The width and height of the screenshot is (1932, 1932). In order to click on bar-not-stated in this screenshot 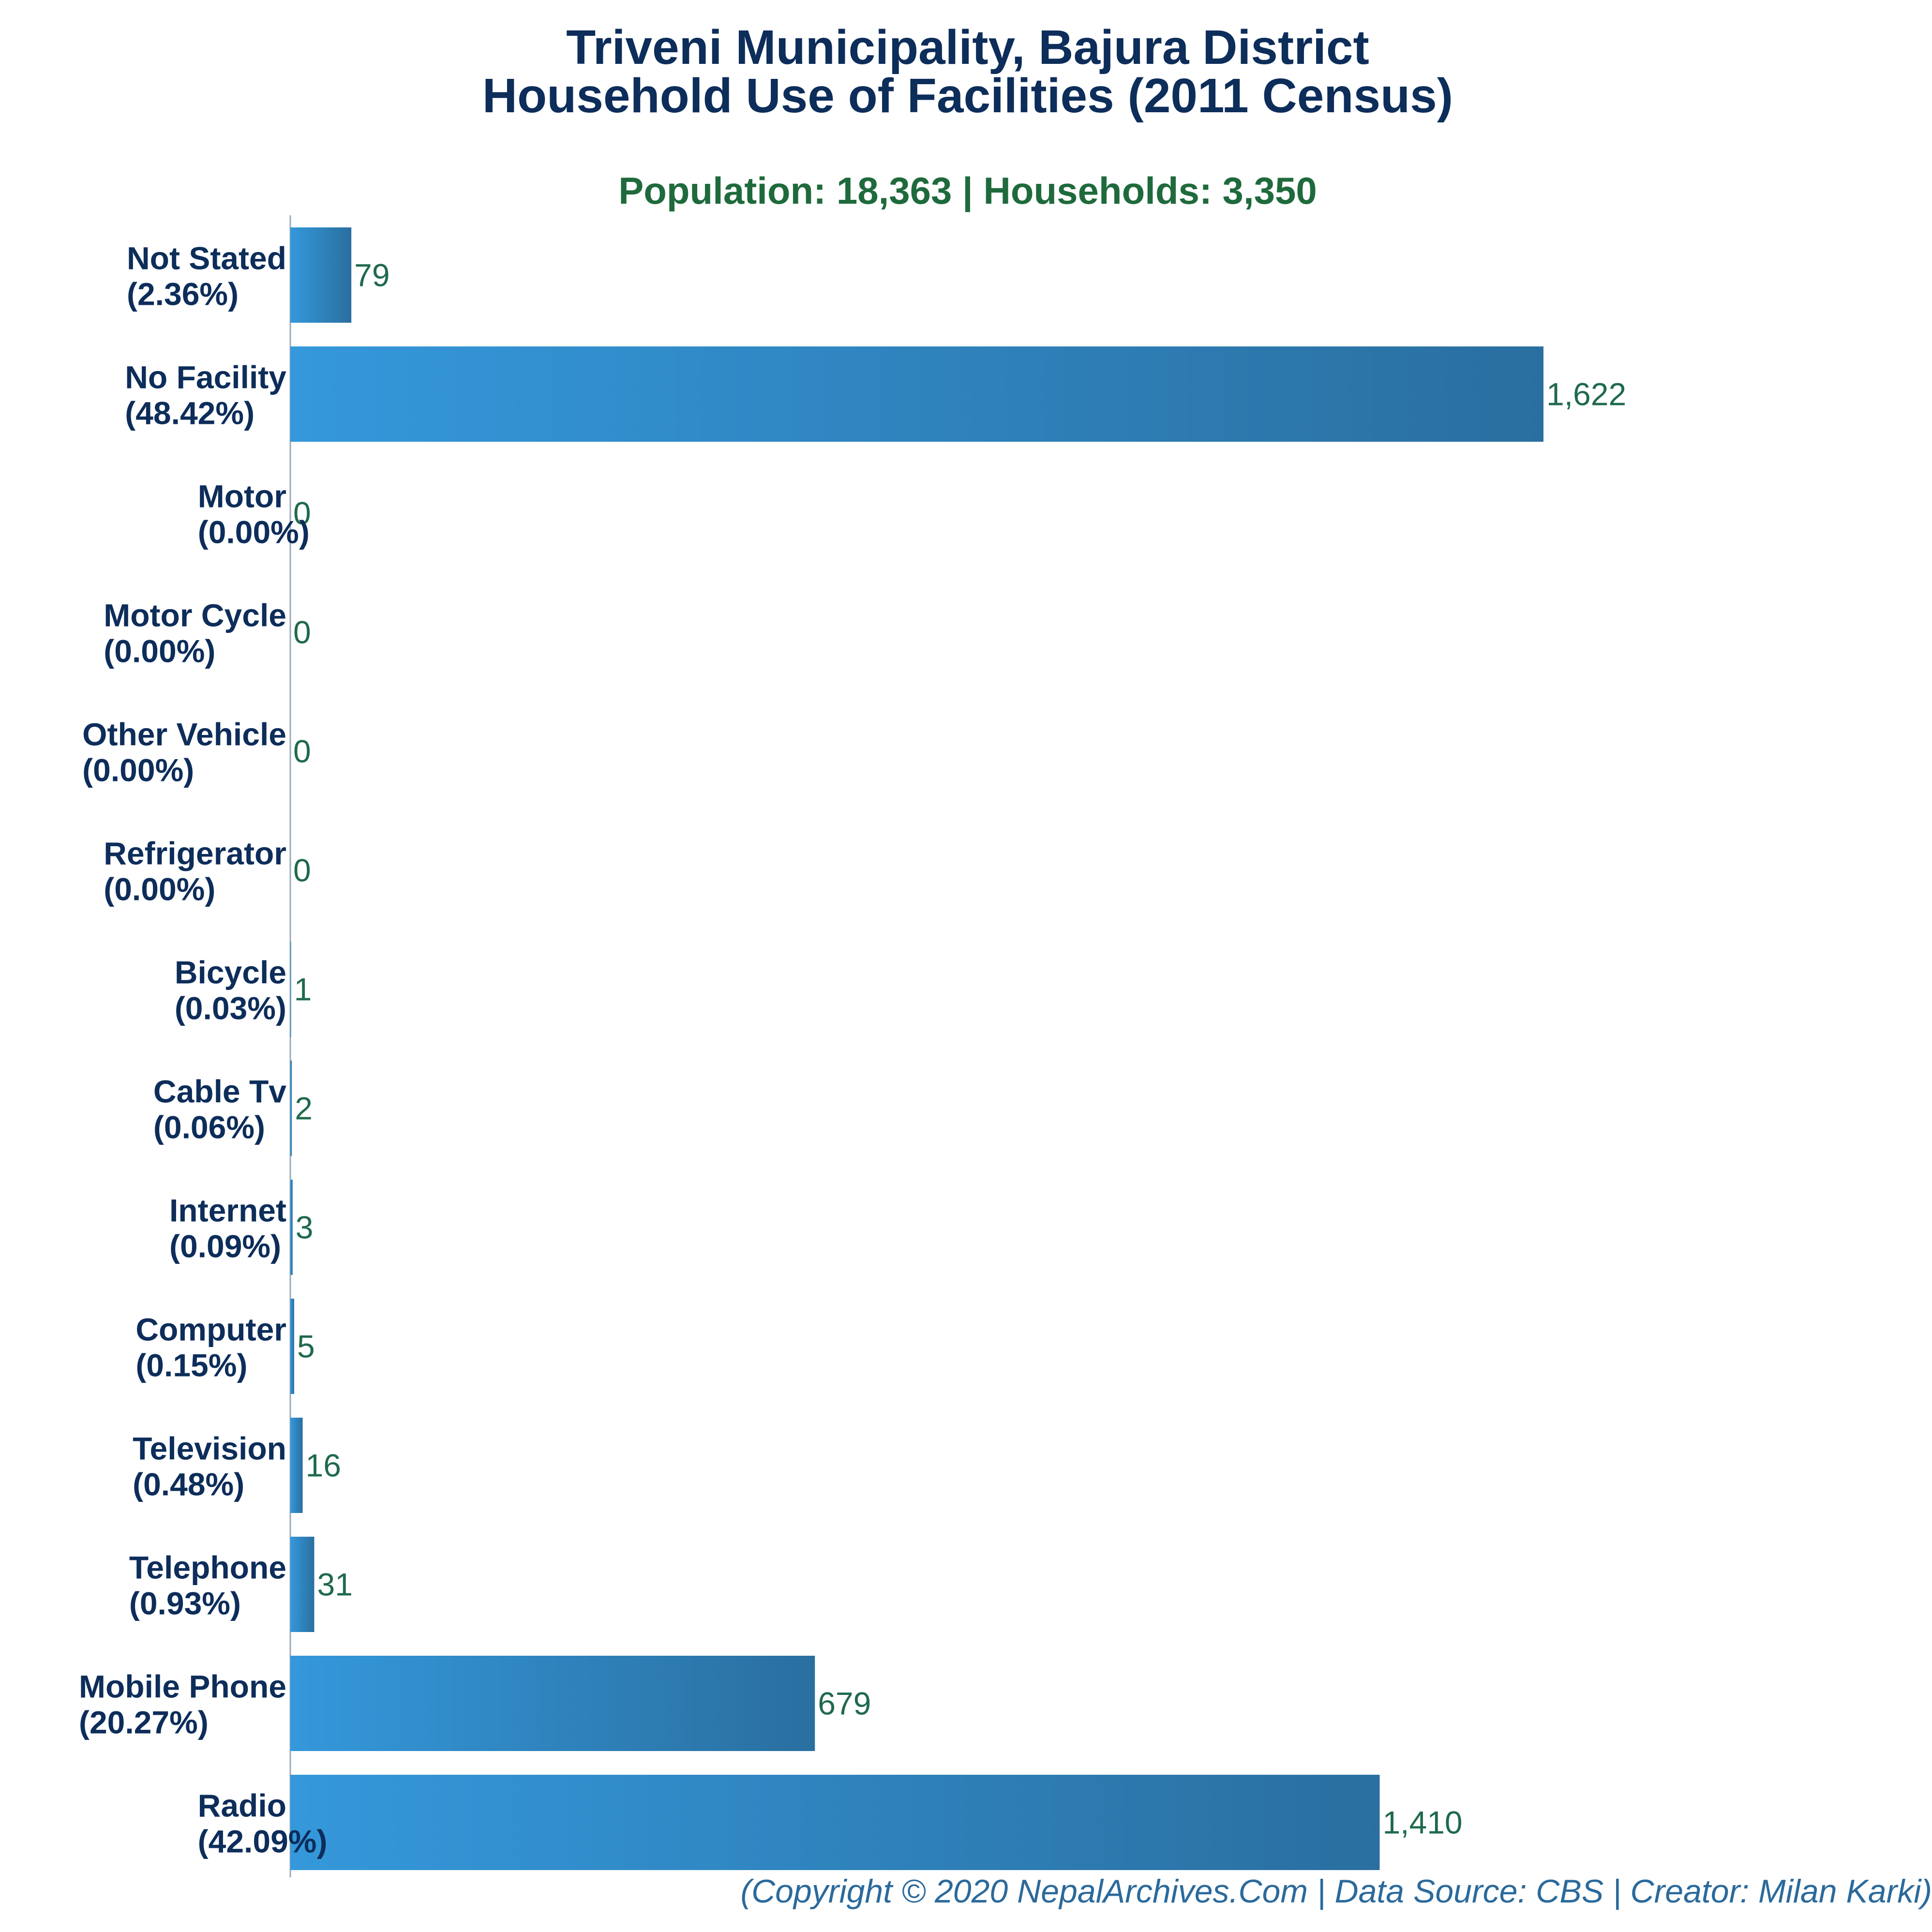, I will do `click(321, 275)`.